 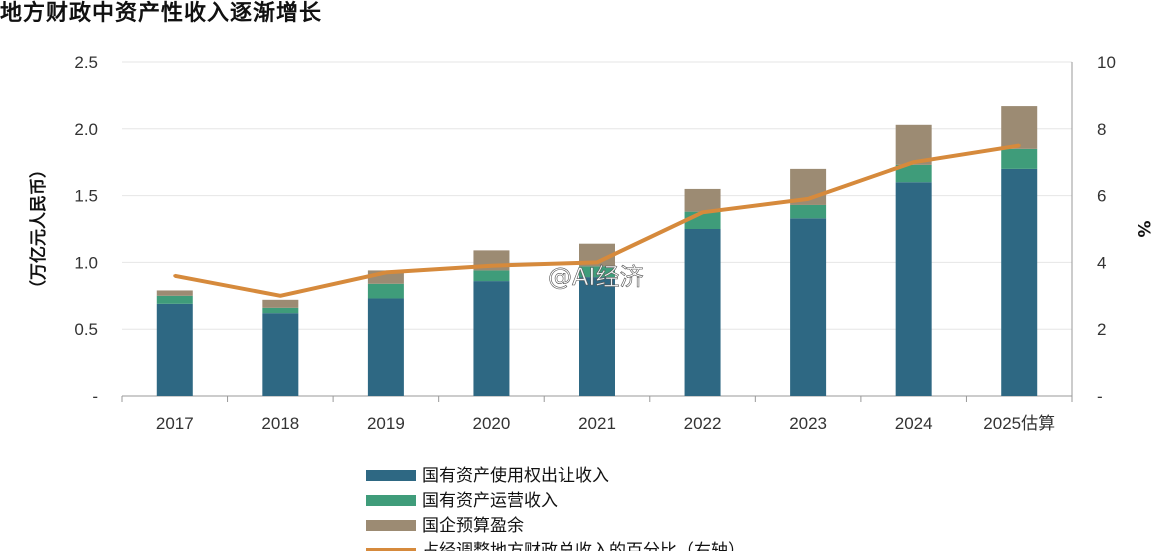 I want to click on y-tick-label: 1.5, so click(x=86, y=196).